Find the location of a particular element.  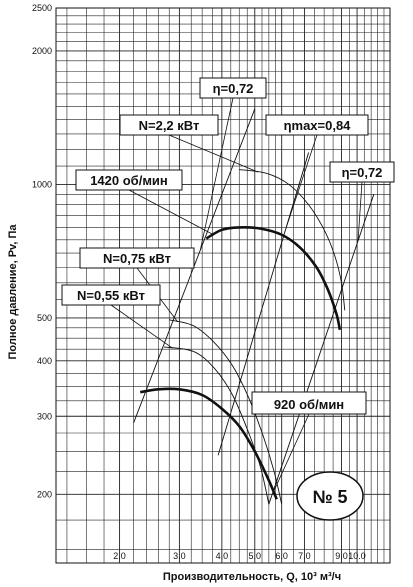

y-tick-label: 2000 is located at coordinates (42, 51).